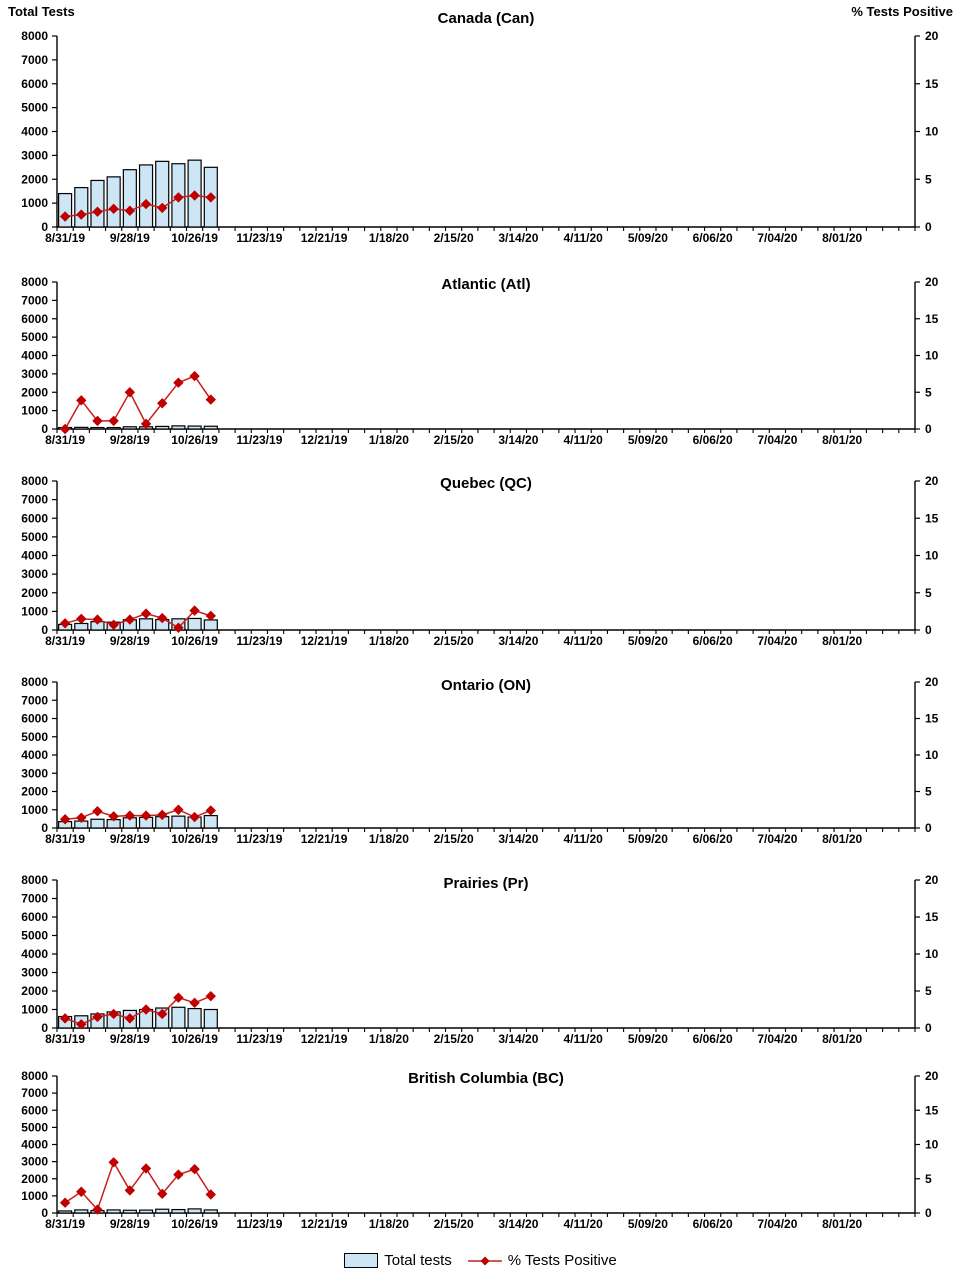 The height and width of the screenshot is (1284, 961). I want to click on legend-diamond, so click(485, 1260).